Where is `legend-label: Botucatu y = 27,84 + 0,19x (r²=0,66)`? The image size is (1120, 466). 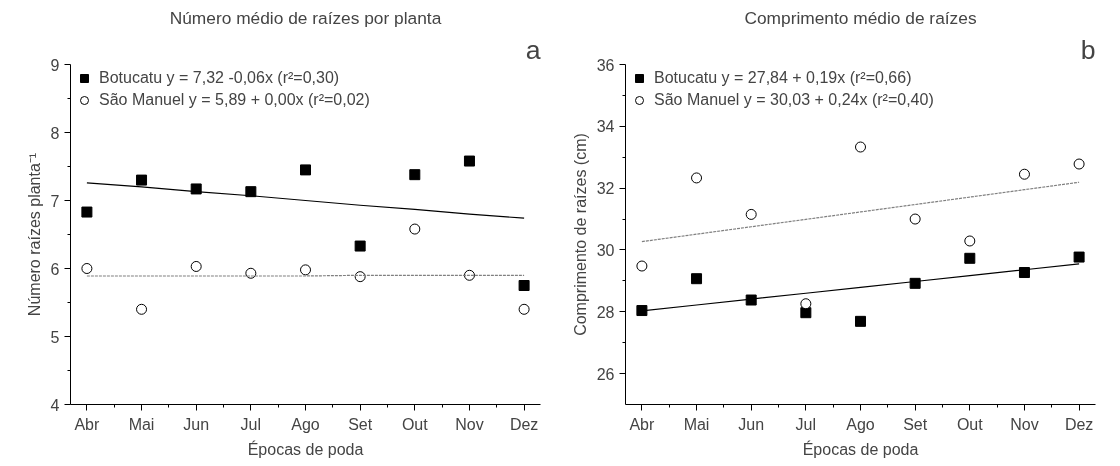 legend-label: Botucatu y = 27,84 + 0,19x (r²=0,66) is located at coordinates (783, 78).